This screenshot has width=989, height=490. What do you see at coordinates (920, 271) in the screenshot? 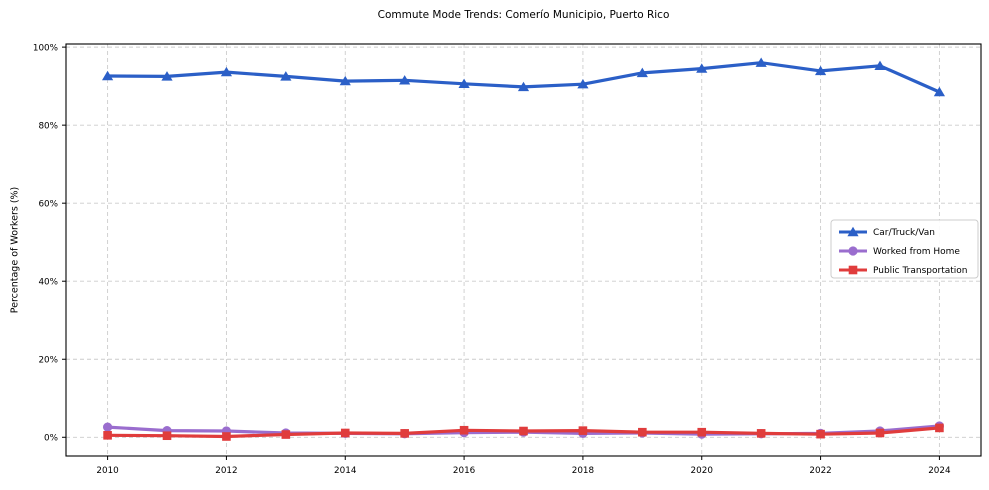
I see `legend-label: Public Transportation` at bounding box center [920, 271].